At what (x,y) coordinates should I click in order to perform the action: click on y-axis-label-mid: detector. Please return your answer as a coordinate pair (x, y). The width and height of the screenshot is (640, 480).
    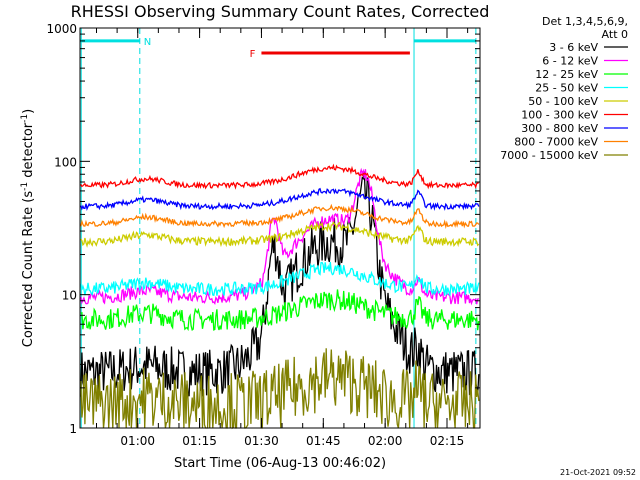
    Looking at the image, I should click on (28, 152).